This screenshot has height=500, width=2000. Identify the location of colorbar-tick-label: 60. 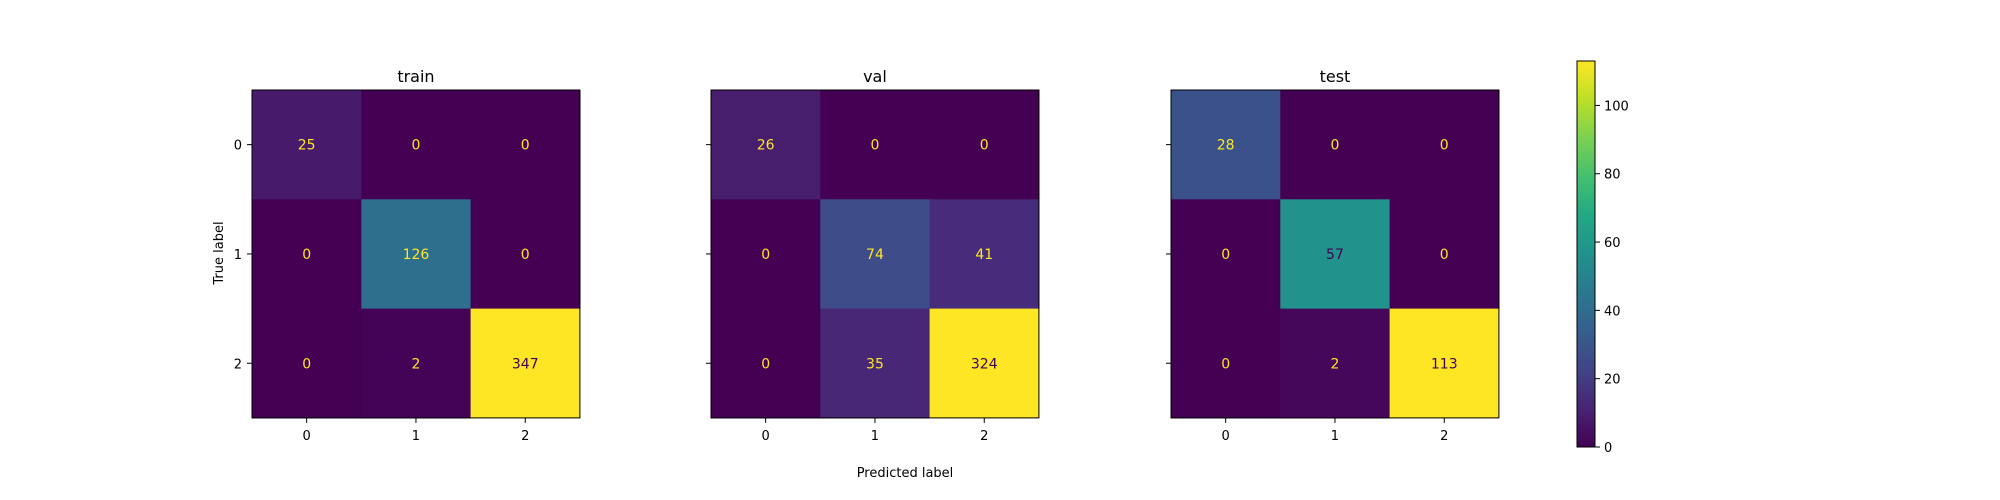
(1612, 243).